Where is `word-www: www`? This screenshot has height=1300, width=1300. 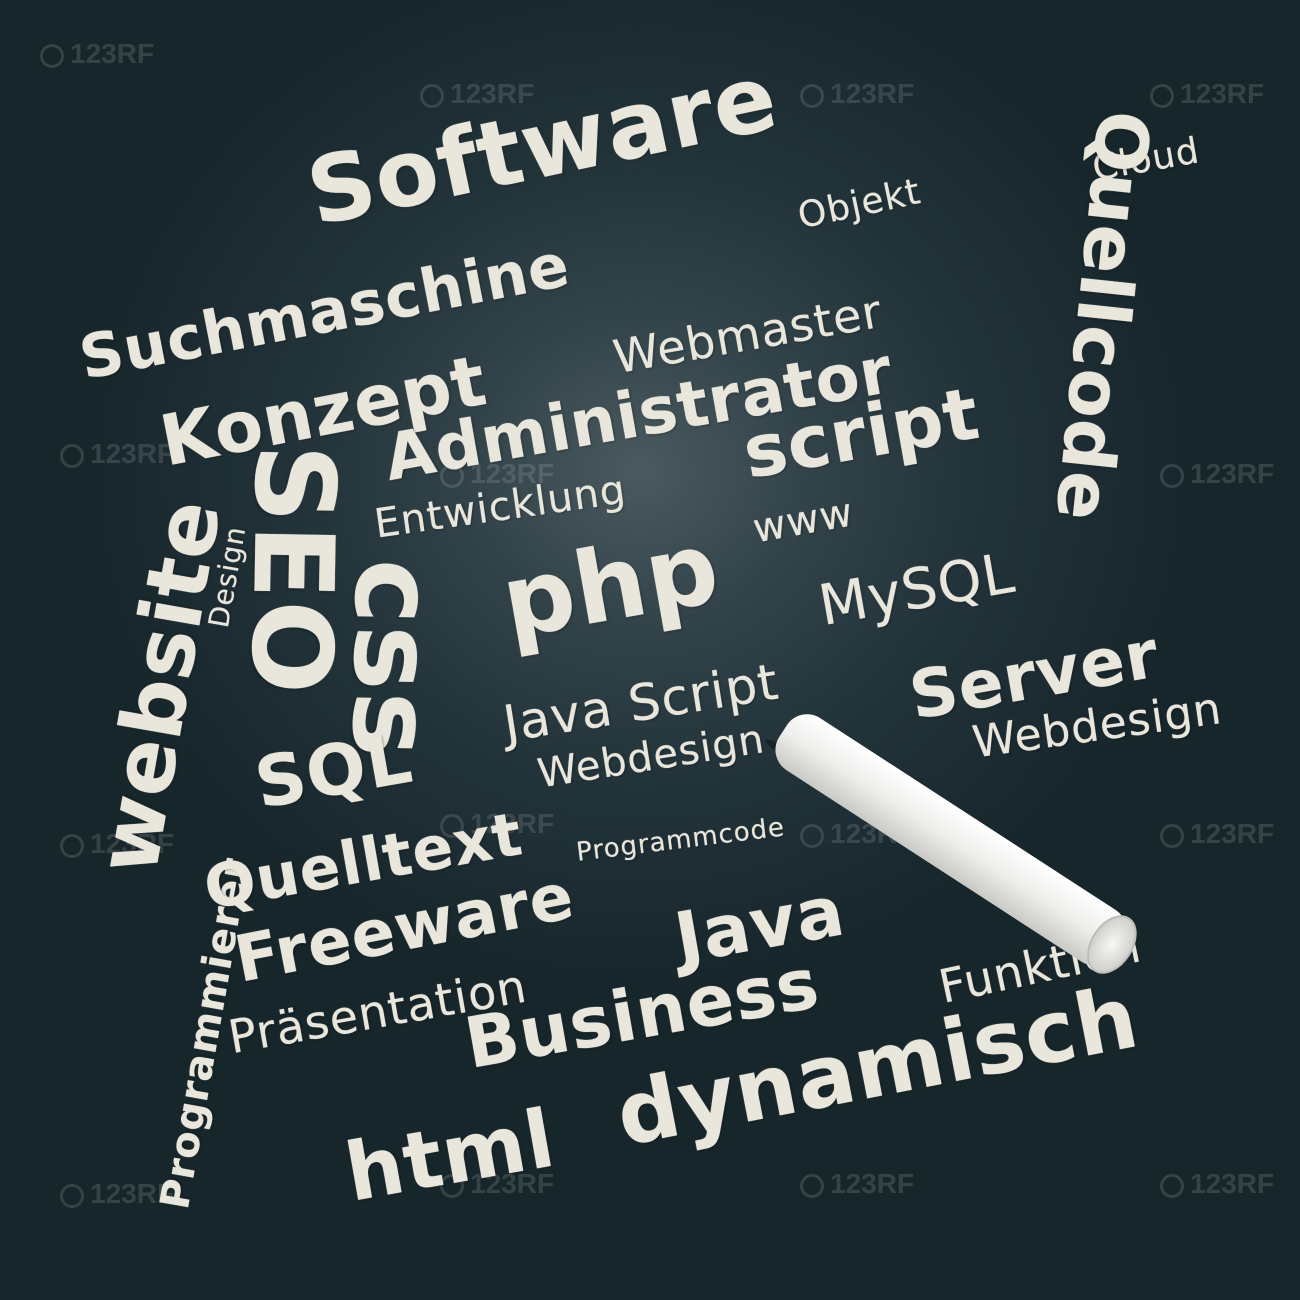
word-www: www is located at coordinates (803, 521).